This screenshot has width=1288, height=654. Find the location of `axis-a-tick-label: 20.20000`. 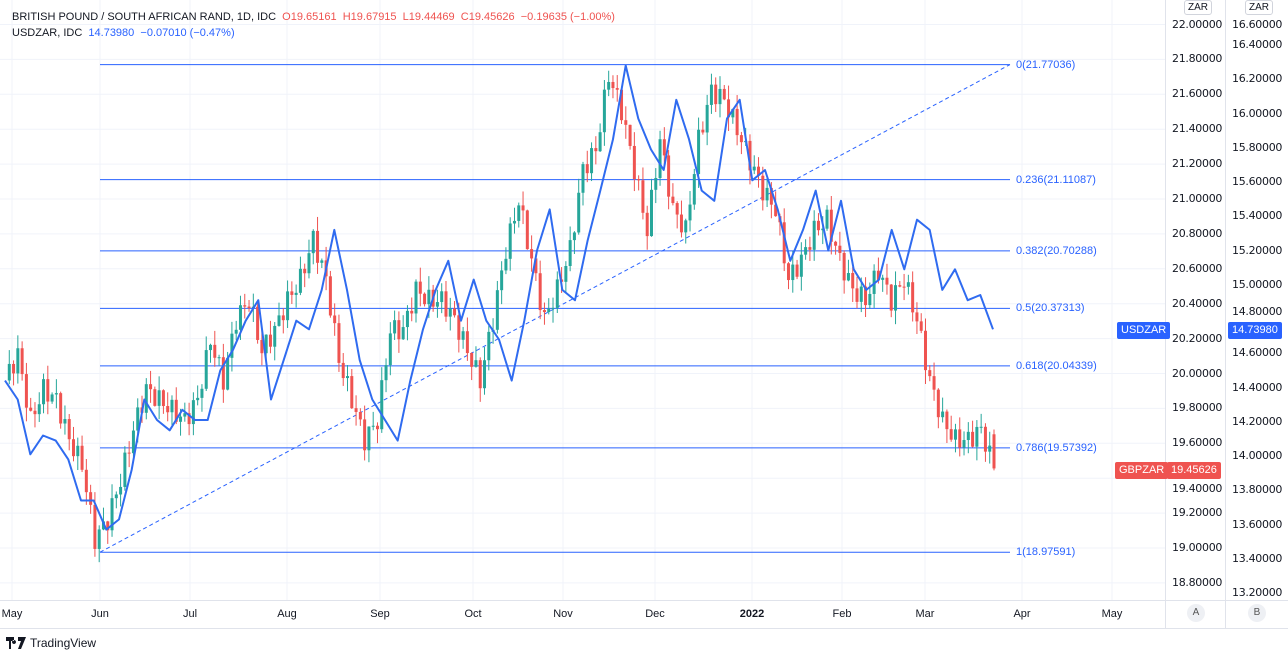

axis-a-tick-label: 20.20000 is located at coordinates (1197, 338).